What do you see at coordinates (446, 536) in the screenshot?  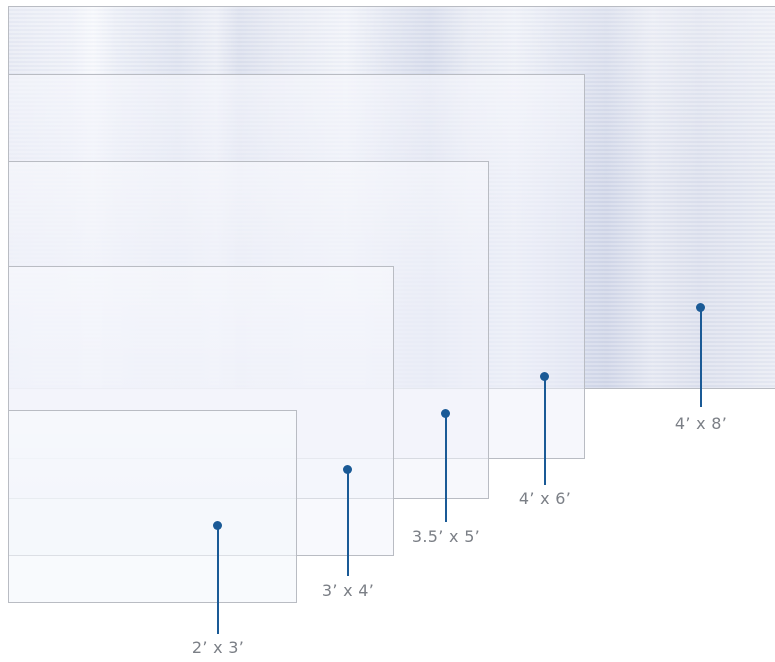 I see `size-label-3-5x5: 3.5’ x 5’` at bounding box center [446, 536].